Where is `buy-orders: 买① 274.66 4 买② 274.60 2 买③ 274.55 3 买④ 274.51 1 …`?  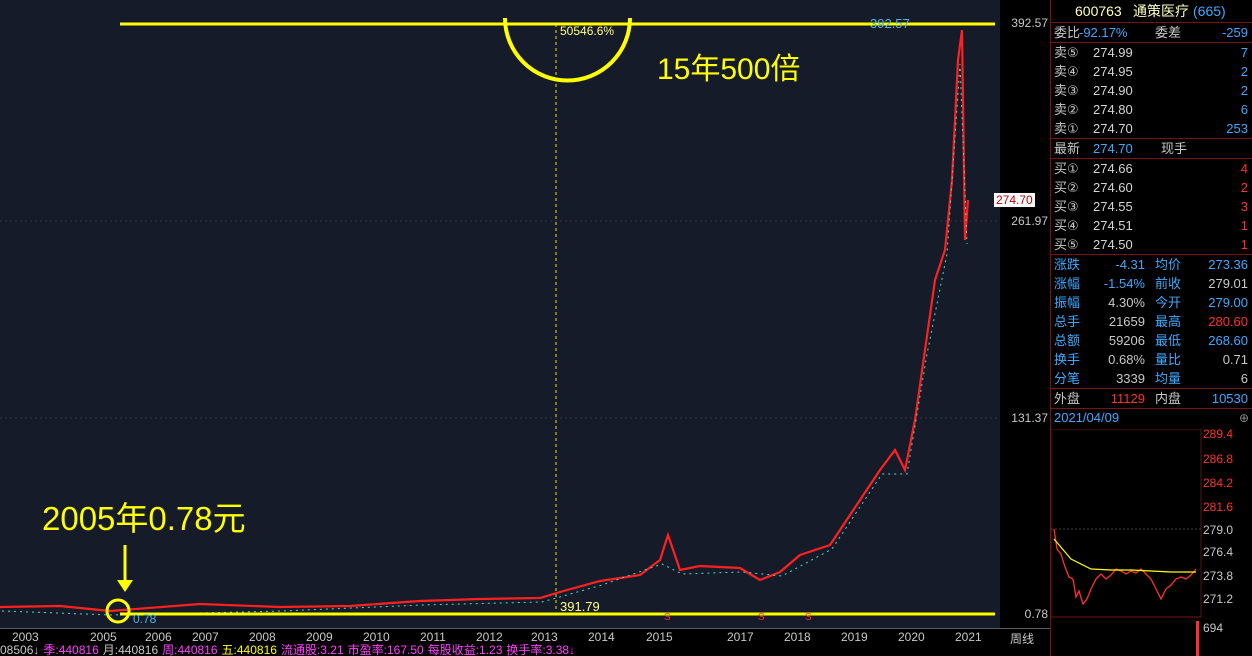 buy-orders: 买① 274.66 4 买② 274.60 2 买③ 274.55 3 买④ 274.51 1 … is located at coordinates (1151, 207).